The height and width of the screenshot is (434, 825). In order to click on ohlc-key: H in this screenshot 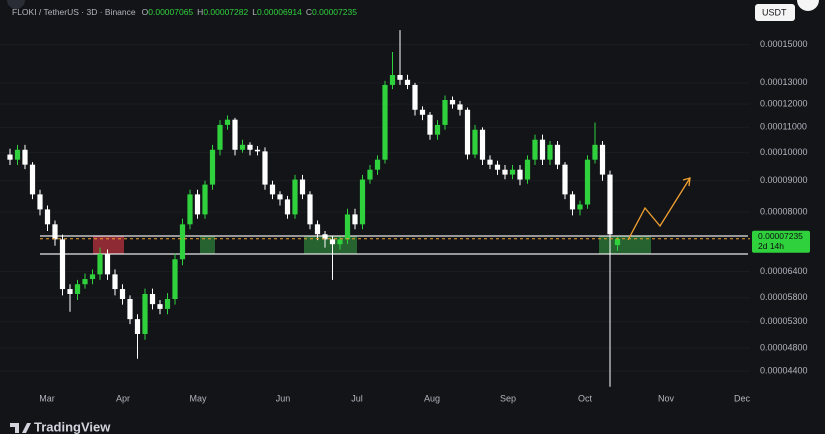, I will do `click(200, 12)`.